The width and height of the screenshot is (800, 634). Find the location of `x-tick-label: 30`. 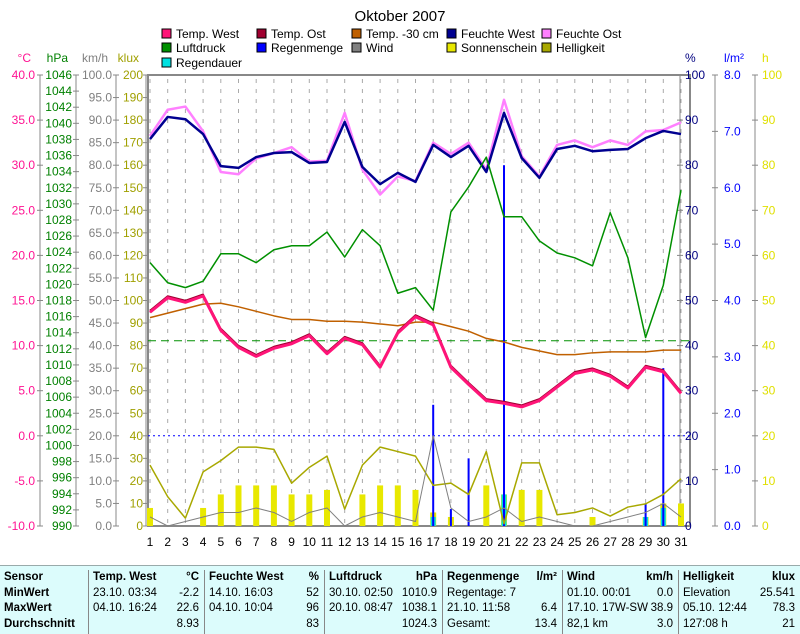

x-tick-label: 30 is located at coordinates (664, 542).